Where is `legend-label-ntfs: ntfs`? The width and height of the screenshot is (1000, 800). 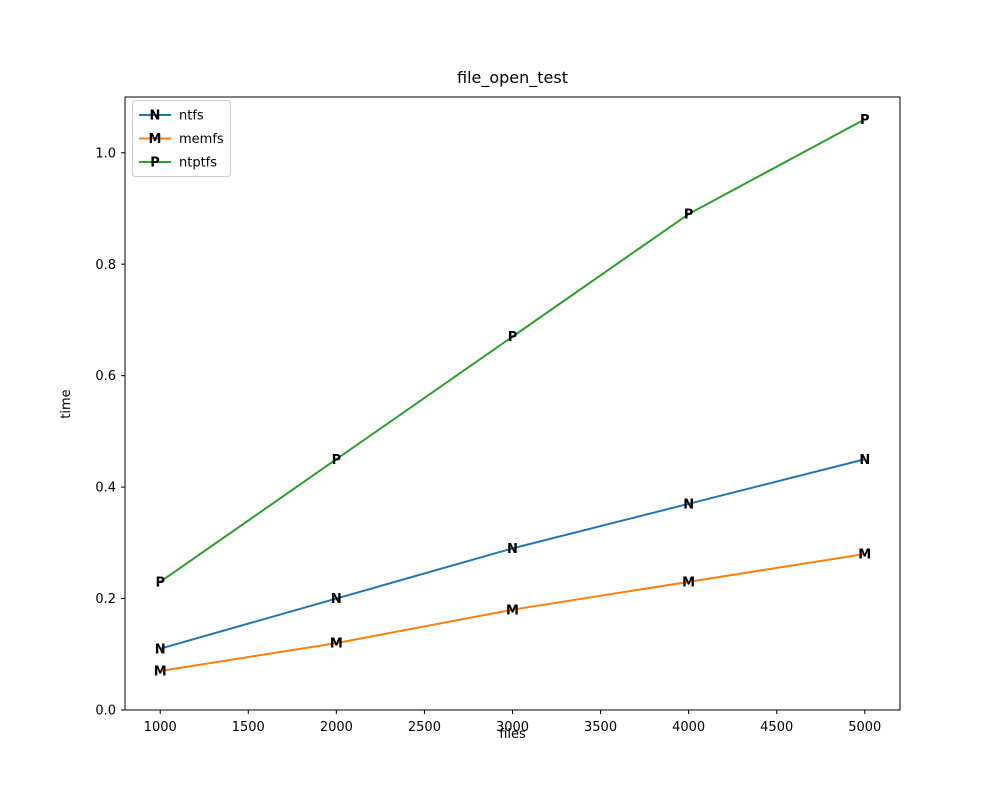 legend-label-ntfs: ntfs is located at coordinates (191, 116).